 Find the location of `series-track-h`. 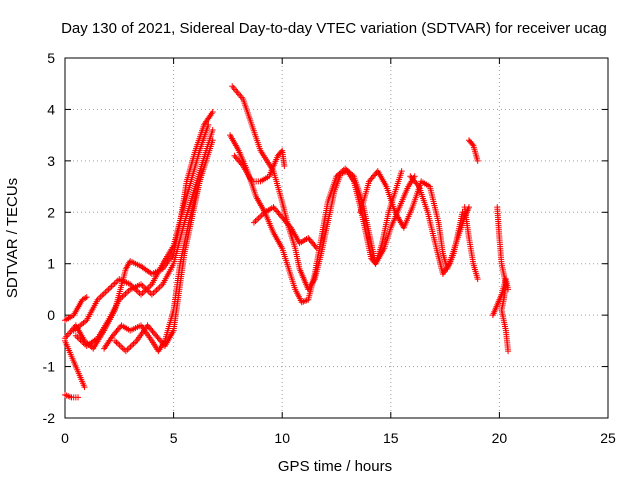

series-track-h is located at coordinates (158, 261).